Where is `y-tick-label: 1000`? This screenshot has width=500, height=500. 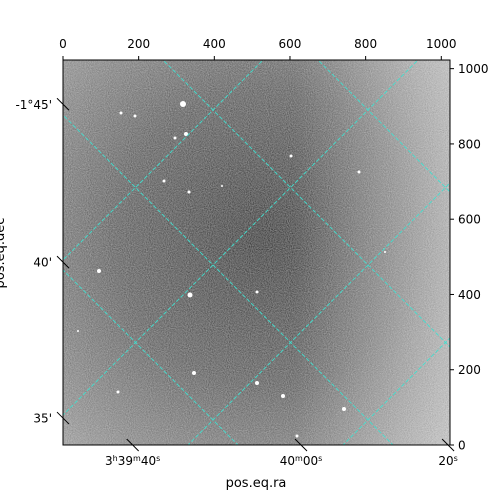
y-tick-label: 1000 is located at coordinates (473, 69).